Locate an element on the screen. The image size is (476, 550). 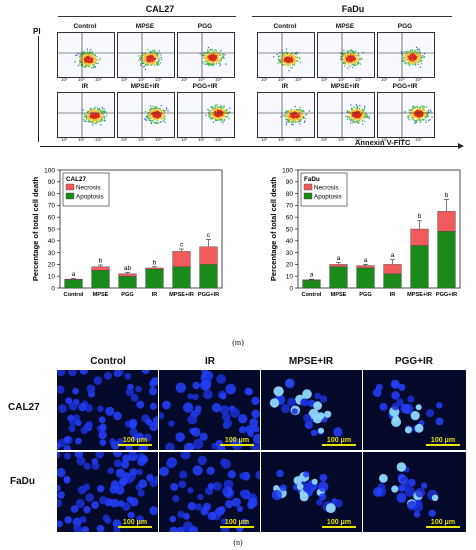
x-category-label: PGG+IR is located at coordinates (208, 295).